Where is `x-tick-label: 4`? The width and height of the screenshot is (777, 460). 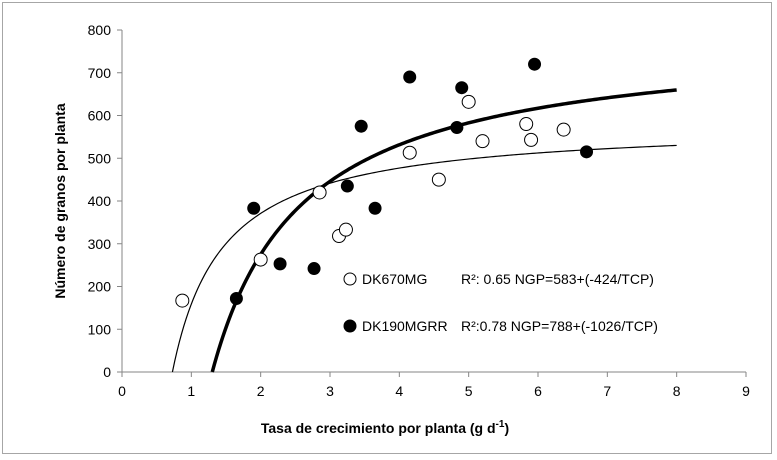 x-tick-label: 4 is located at coordinates (399, 391).